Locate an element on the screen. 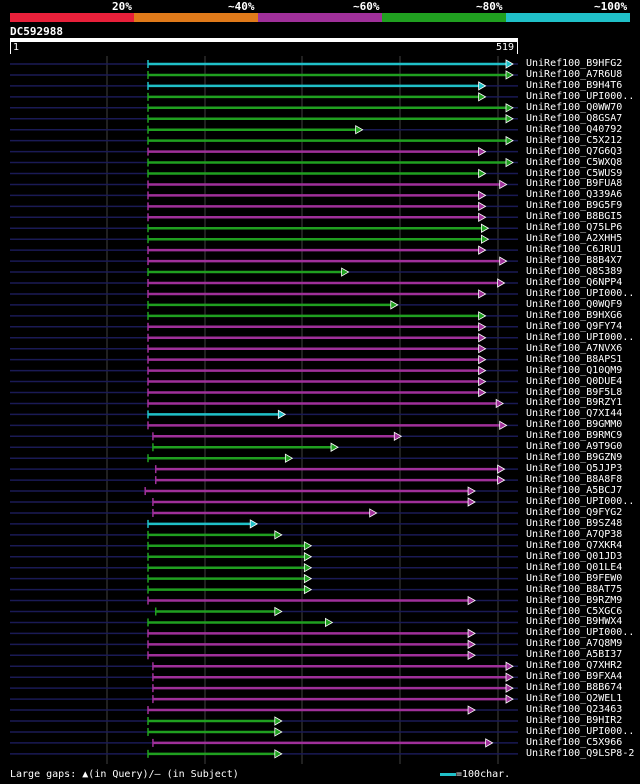 Image resolution: width=640 pixels, height=784 pixels. hit-label: UniRef100_B9GMM0 is located at coordinates (574, 425).